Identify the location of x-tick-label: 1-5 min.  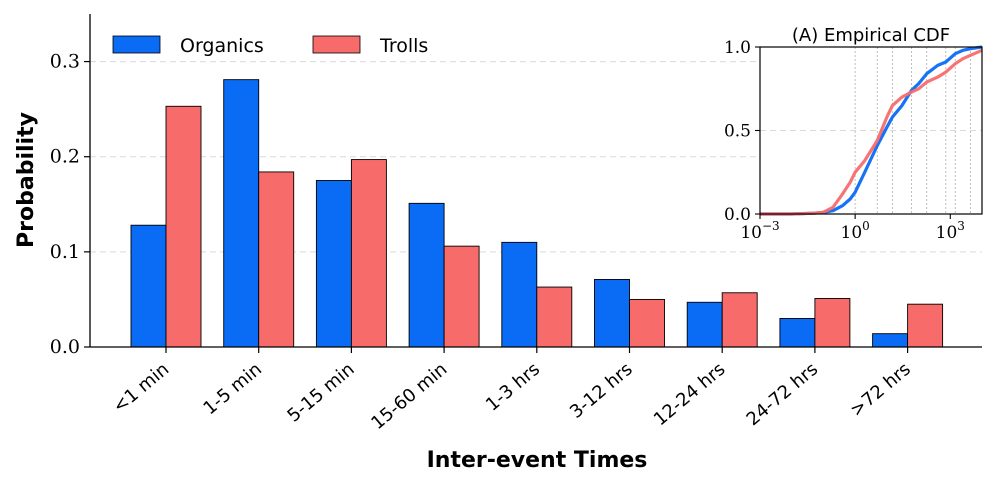
(232, 389).